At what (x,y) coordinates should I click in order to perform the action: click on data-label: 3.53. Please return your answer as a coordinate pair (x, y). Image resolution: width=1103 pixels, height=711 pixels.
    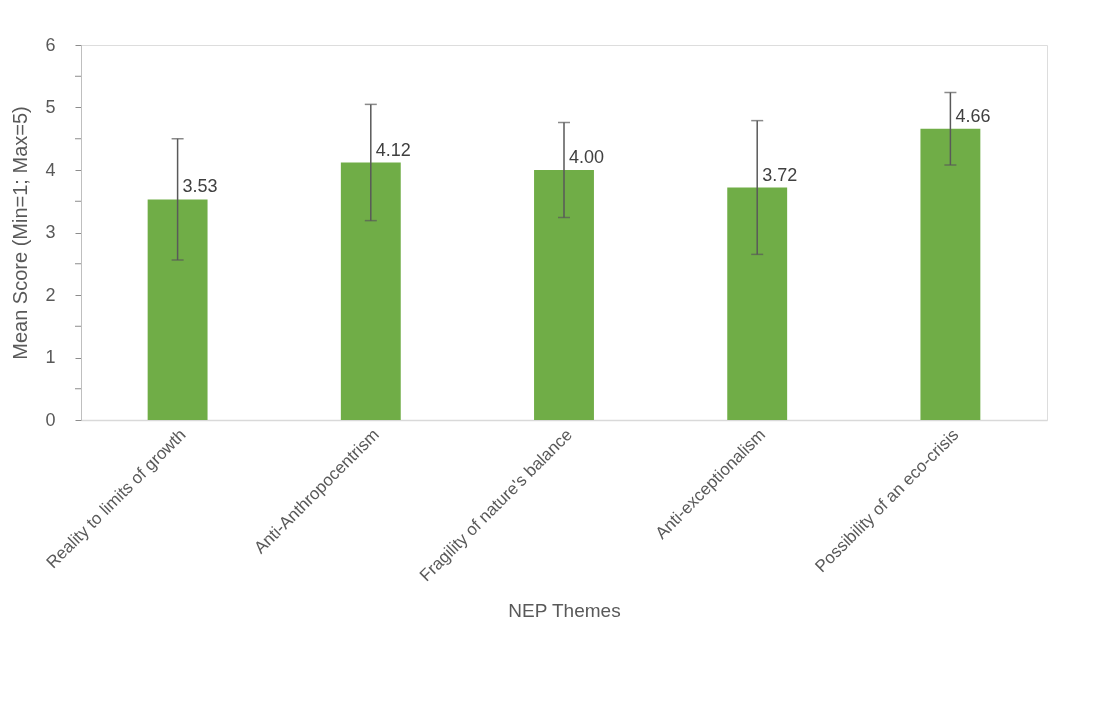
    Looking at the image, I should click on (200, 186).